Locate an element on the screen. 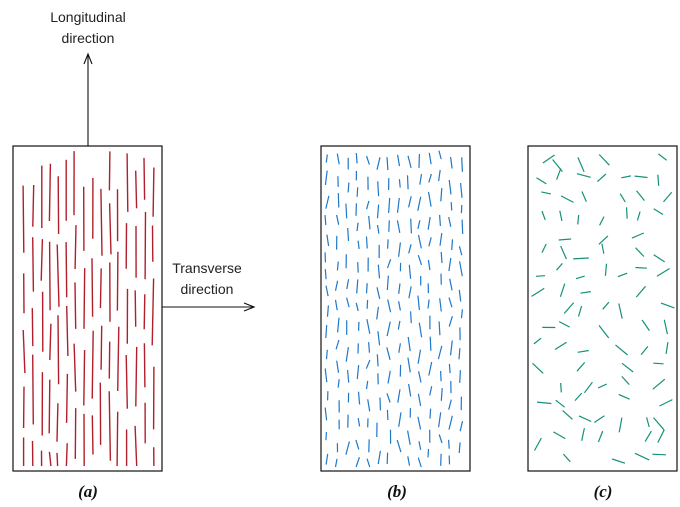 The image size is (680, 507). continuous-aligned-fibers is located at coordinates (88, 309).